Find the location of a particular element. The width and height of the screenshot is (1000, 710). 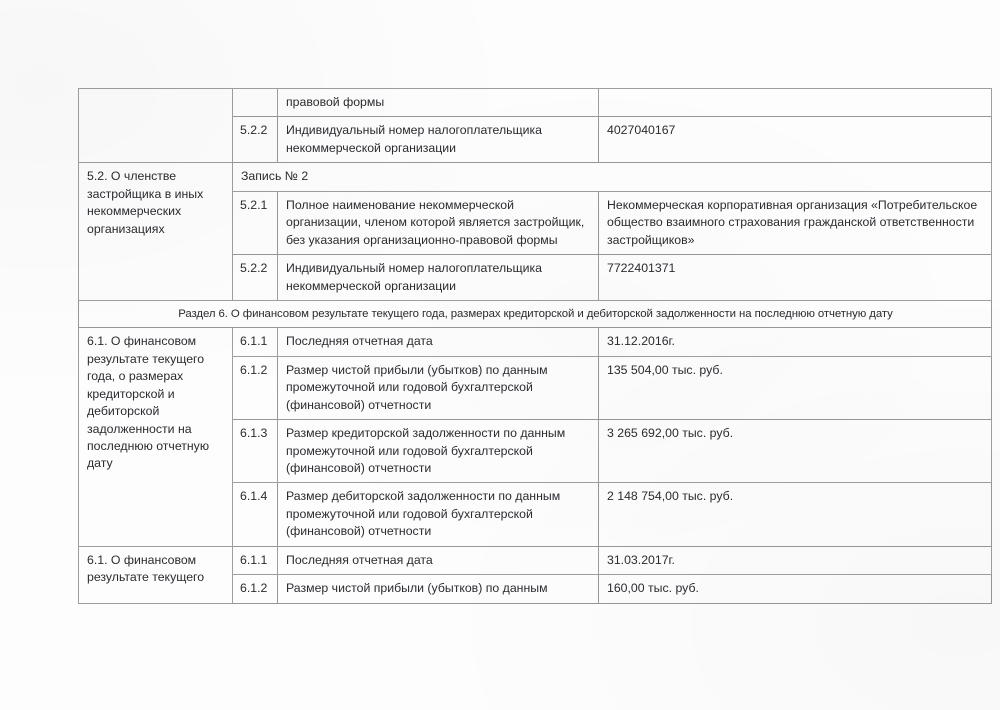

value-cell: 2 148 754,00 тыс. руб. is located at coordinates (795, 514).